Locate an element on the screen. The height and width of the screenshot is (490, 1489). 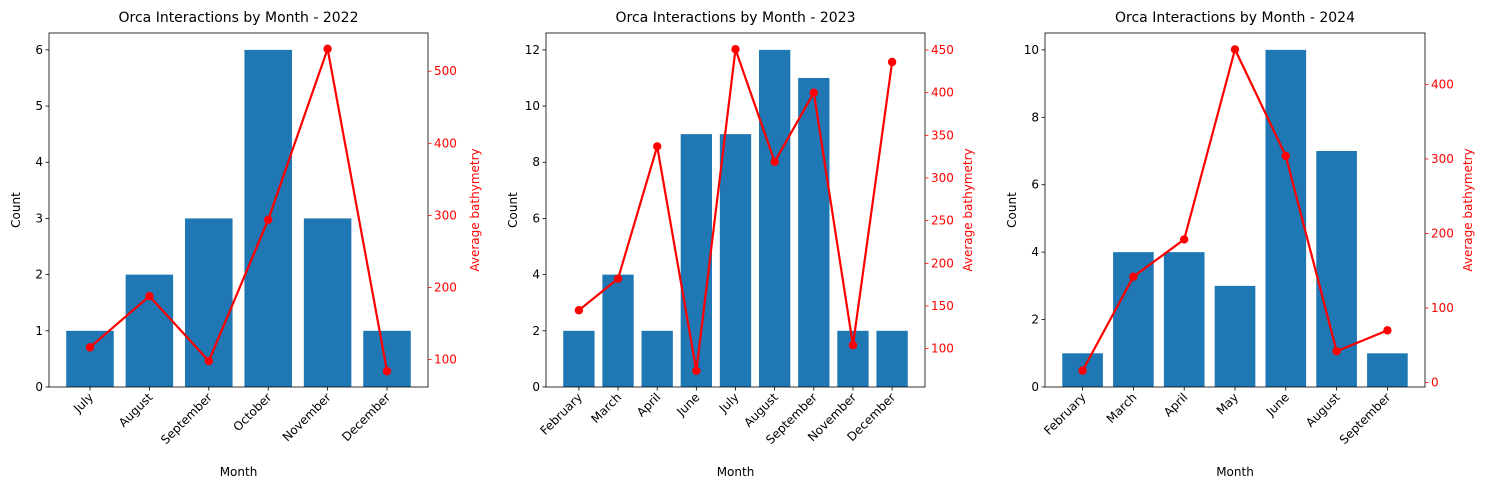
bathymetry-point-august is located at coordinates (1336, 351).